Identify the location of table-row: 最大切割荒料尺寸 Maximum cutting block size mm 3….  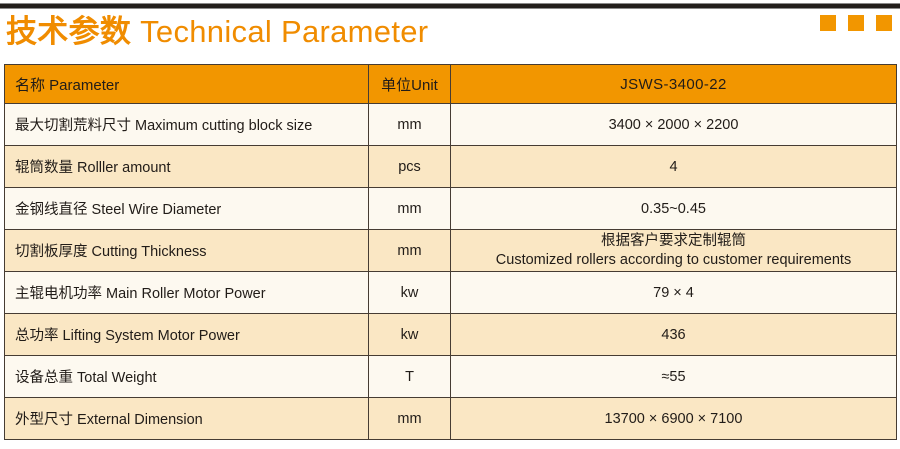
(450, 124).